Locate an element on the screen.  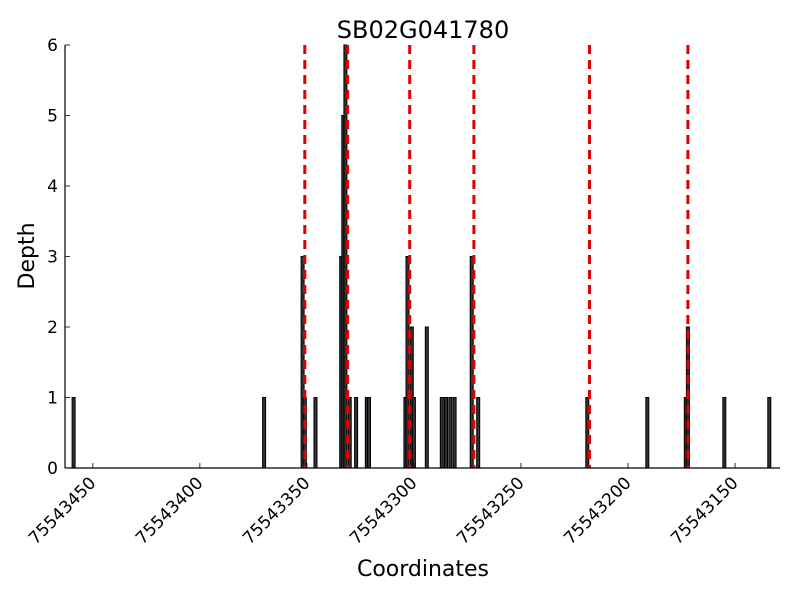
y-tick-label-4: 4 is located at coordinates (52, 187).